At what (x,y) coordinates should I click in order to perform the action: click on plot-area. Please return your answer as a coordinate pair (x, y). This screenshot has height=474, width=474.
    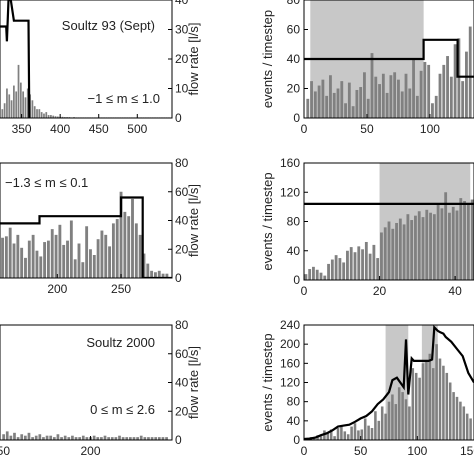
    Looking at the image, I should click on (86, 234).